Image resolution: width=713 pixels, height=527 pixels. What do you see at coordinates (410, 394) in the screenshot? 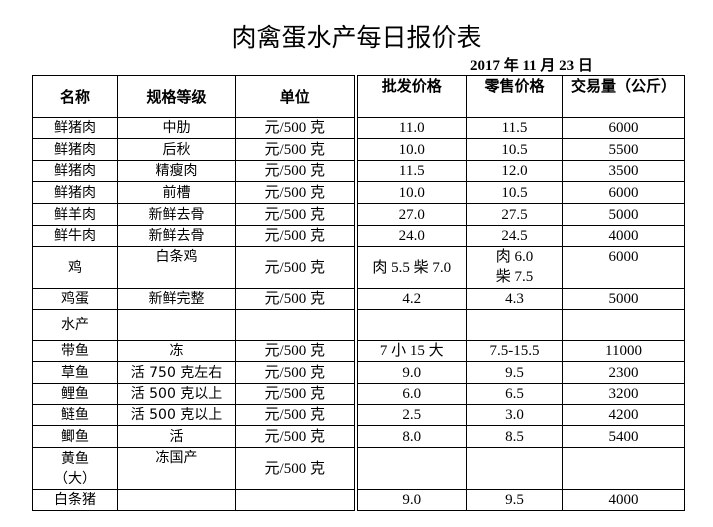
I see `table-cell: 6.0` at bounding box center [410, 394].